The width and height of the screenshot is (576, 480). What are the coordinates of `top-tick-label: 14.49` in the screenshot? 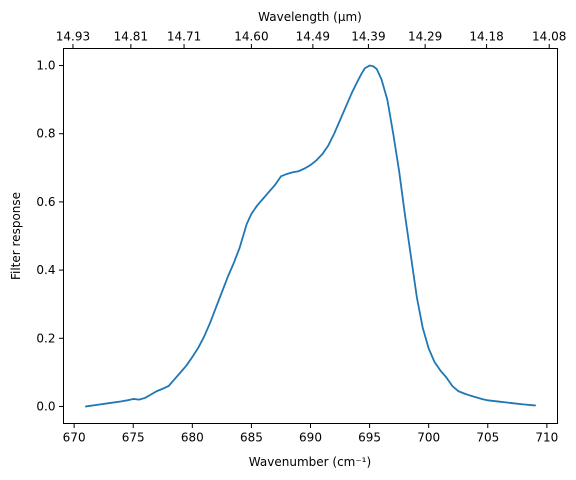 It's located at (313, 37).